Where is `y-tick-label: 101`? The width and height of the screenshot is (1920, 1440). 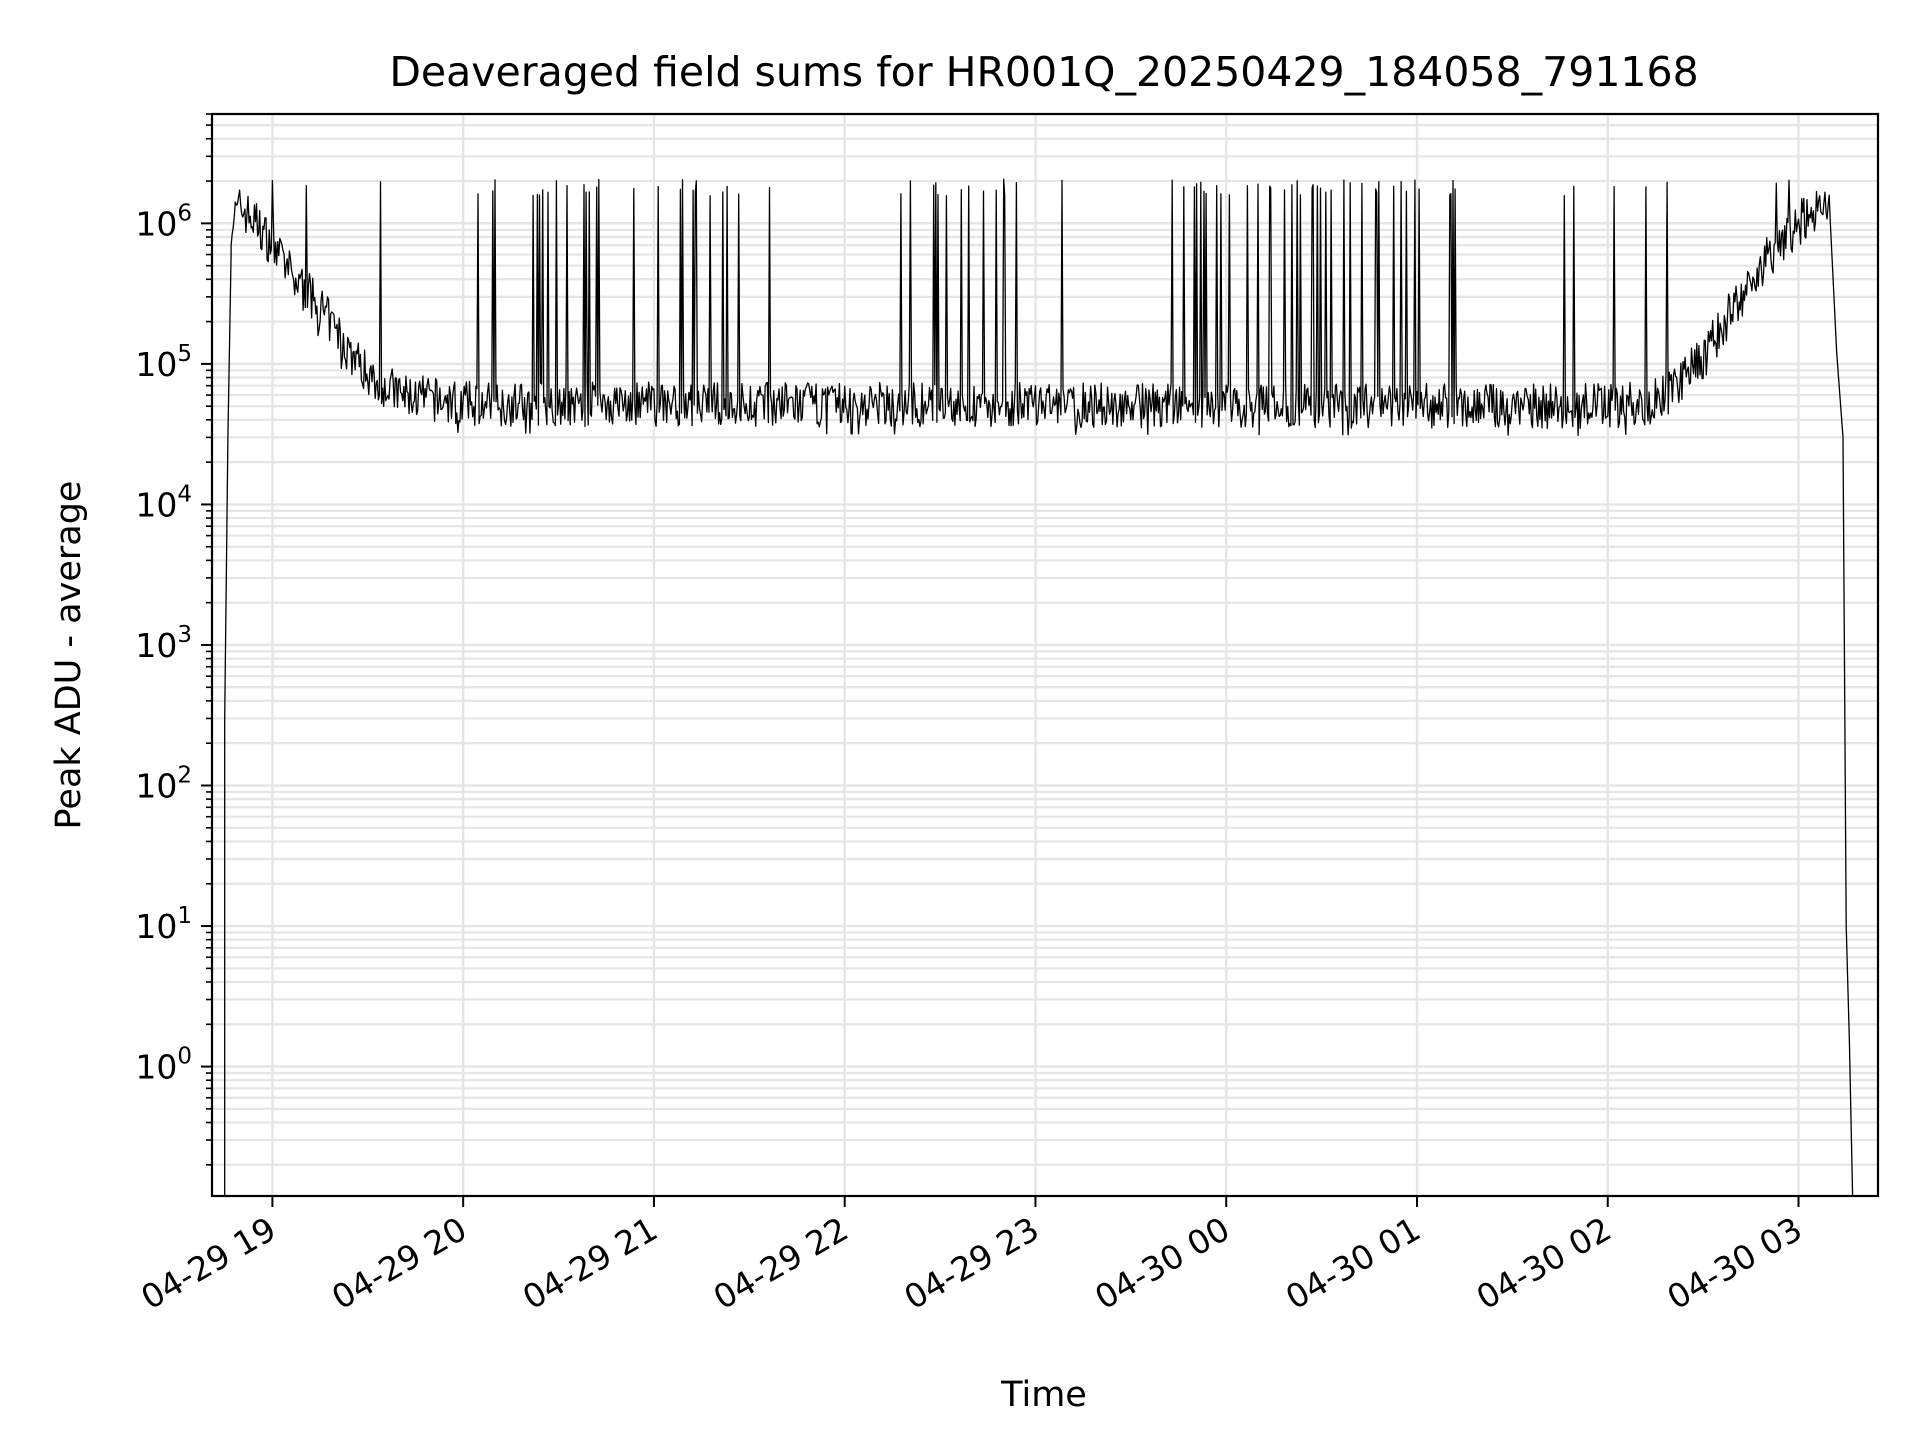
y-tick-label: 101 is located at coordinates (163, 924).